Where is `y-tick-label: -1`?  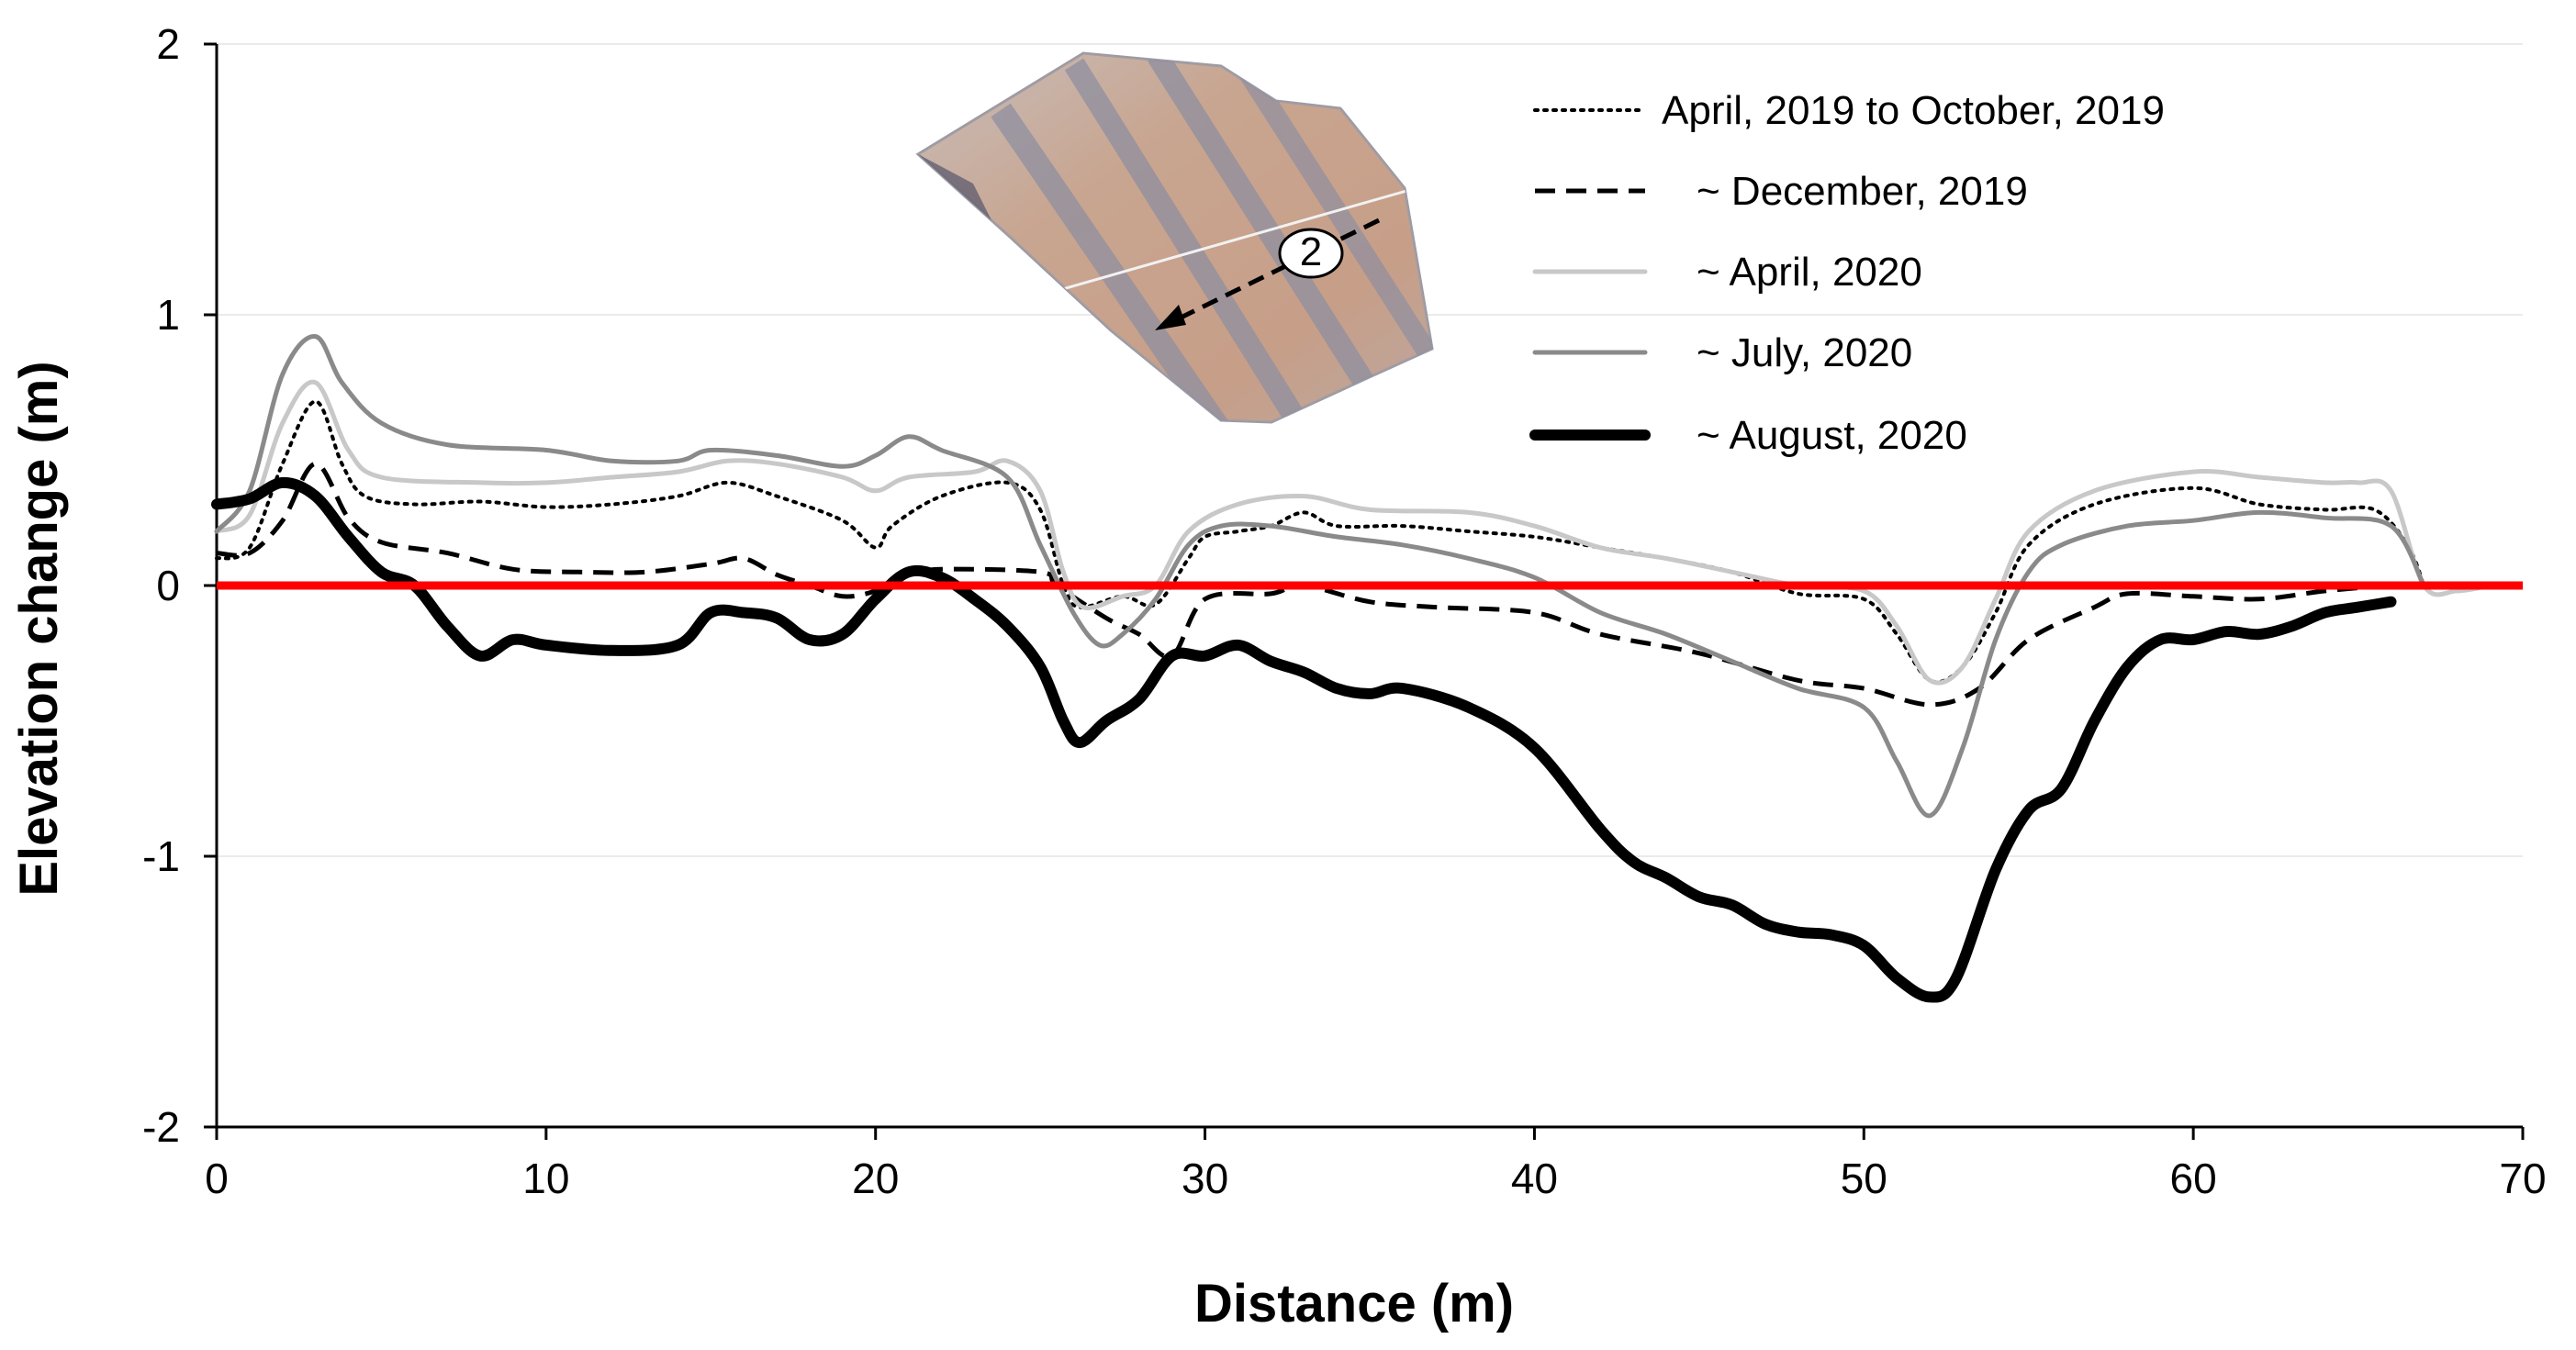 y-tick-label: -1 is located at coordinates (161, 856).